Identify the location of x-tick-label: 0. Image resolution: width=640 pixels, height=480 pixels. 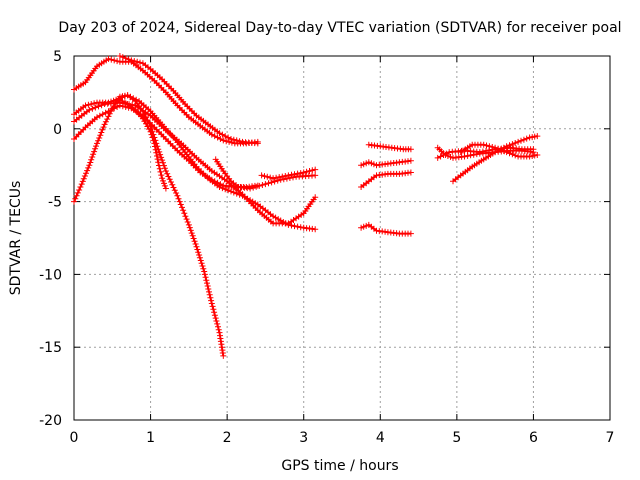
(74, 438).